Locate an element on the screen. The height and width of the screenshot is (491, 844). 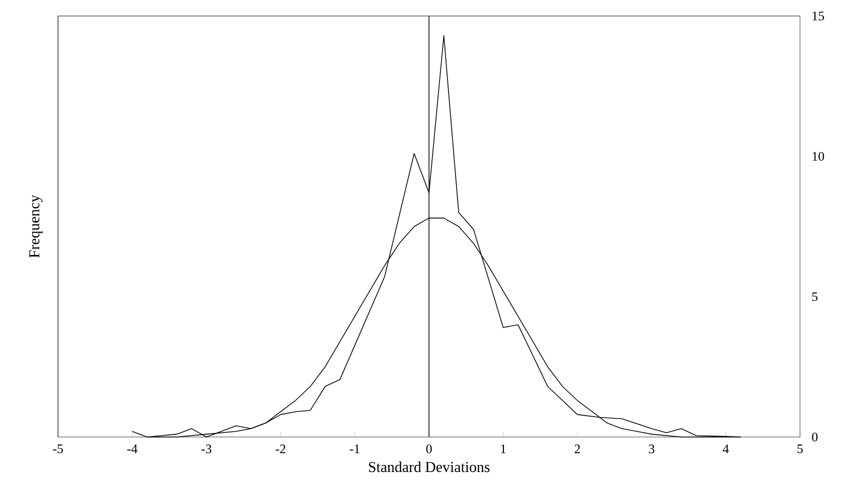
x-axis-title: Standard Deviations is located at coordinates (429, 467).